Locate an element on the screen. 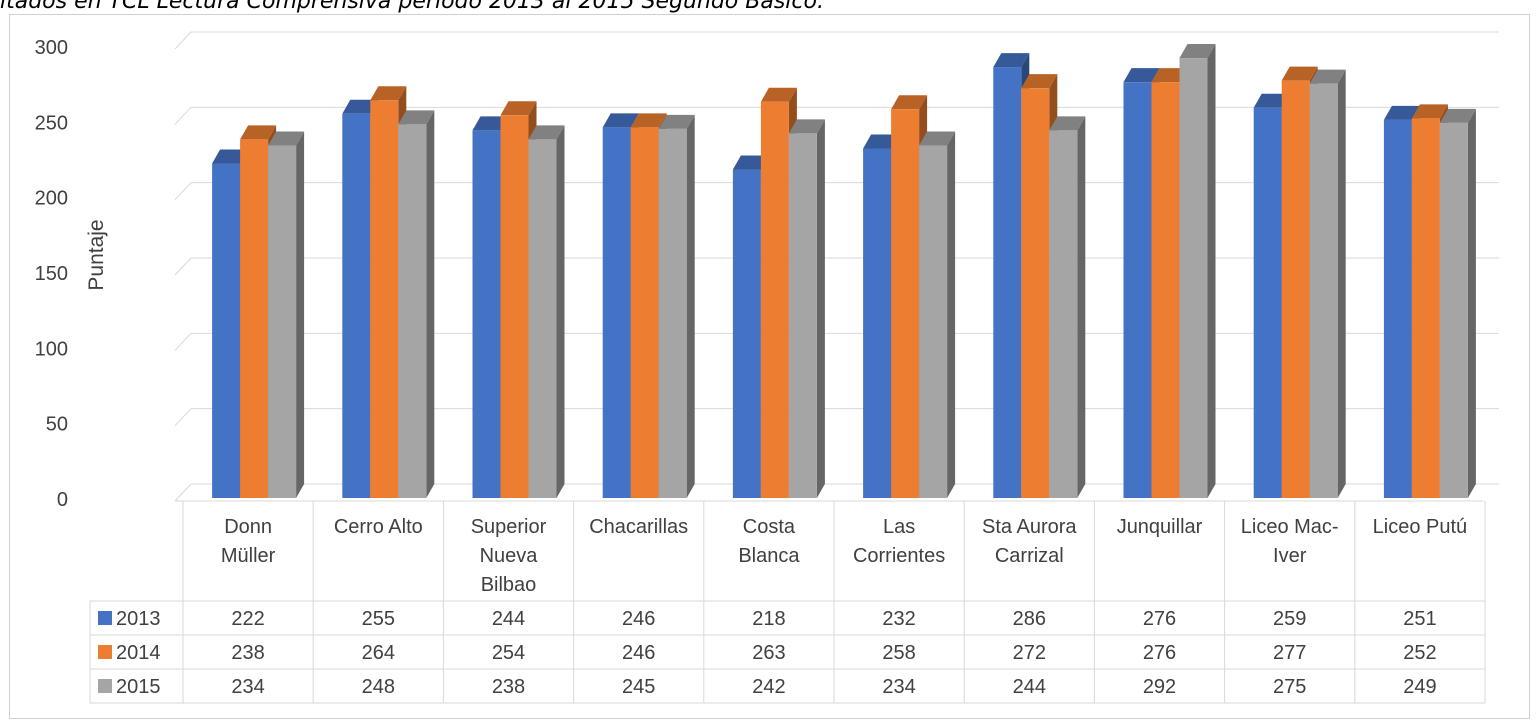  x-tick-label: Costa is located at coordinates (769, 527).